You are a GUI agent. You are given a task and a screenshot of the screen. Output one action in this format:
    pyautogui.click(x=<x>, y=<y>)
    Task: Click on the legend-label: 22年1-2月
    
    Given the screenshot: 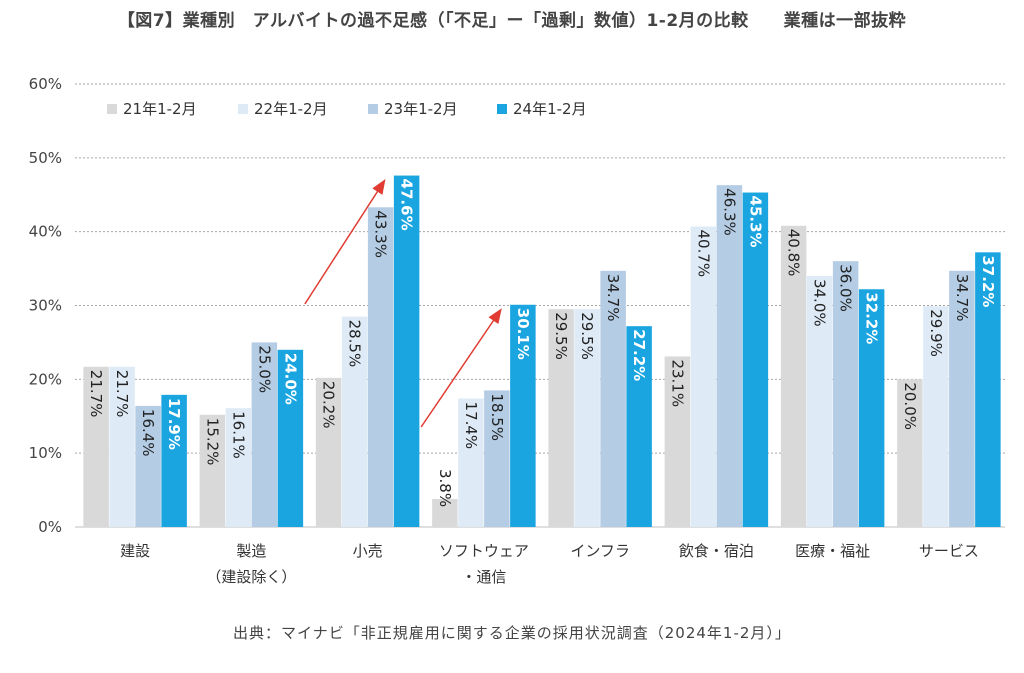 What is the action you would take?
    pyautogui.click(x=291, y=109)
    